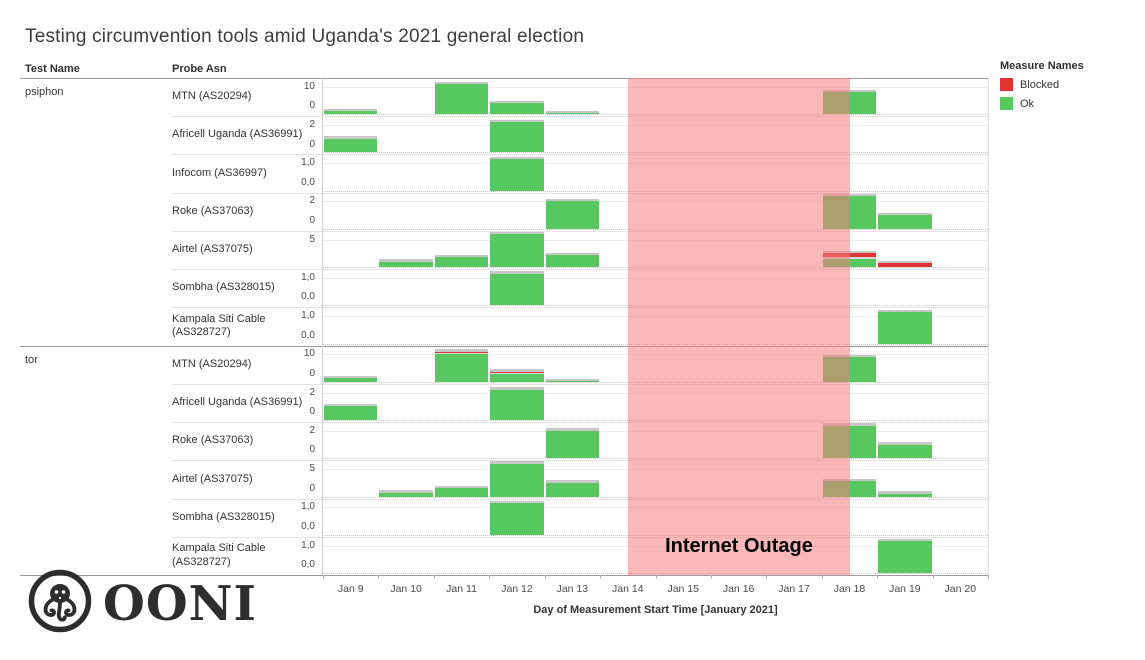 This screenshot has height=660, width=1145. What do you see at coordinates (312, 201) in the screenshot?
I see `y-axis-tick: 2` at bounding box center [312, 201].